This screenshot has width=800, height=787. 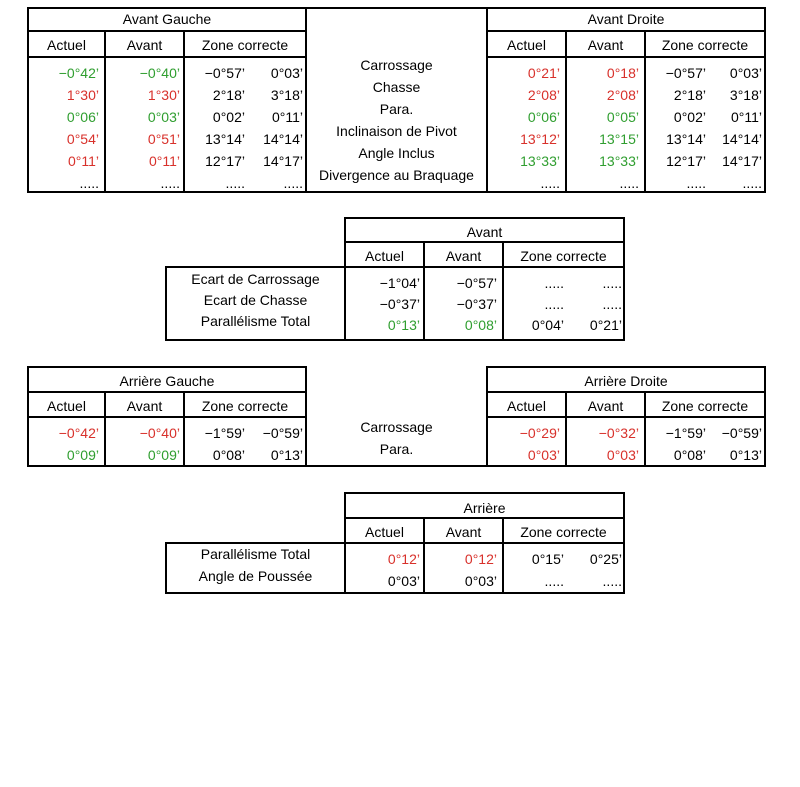 What do you see at coordinates (255, 554) in the screenshot?
I see `measure-label-total-toe: Parallélisme Total` at bounding box center [255, 554].